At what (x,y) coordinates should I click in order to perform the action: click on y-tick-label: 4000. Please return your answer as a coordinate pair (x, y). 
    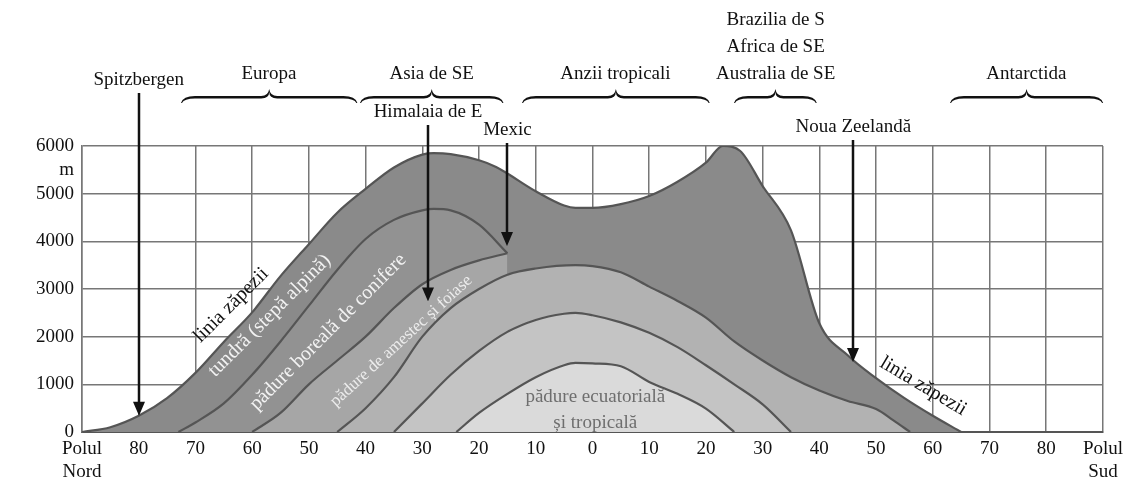
    Looking at the image, I should click on (55, 240).